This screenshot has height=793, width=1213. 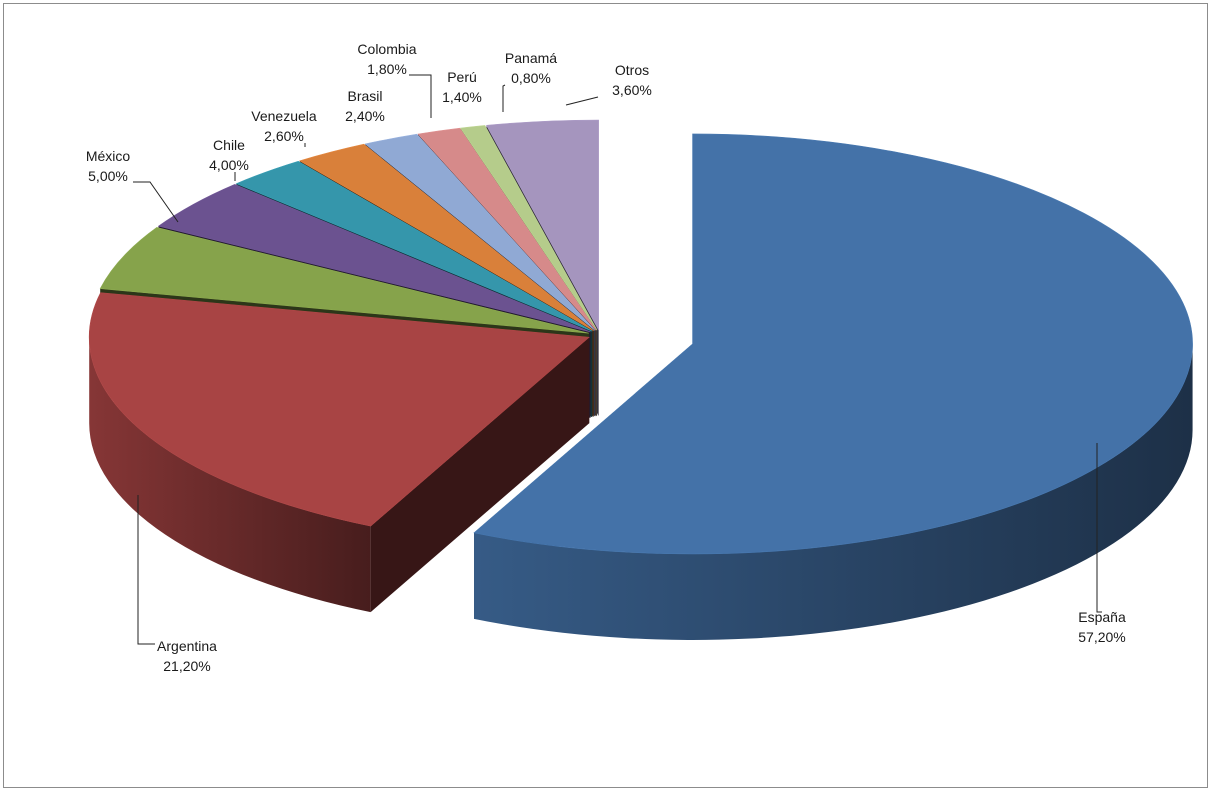 I want to click on data-label-value-peru: 1,40%, so click(x=462, y=97).